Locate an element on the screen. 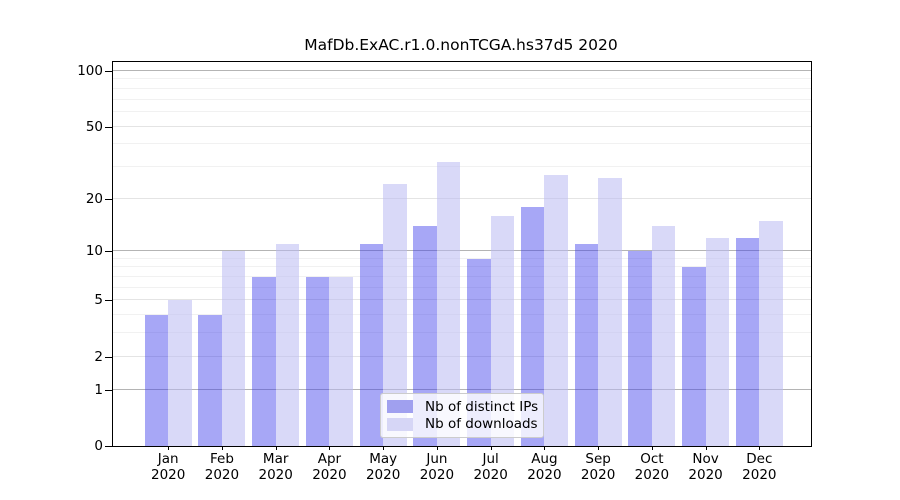  bar-ips-oct is located at coordinates (640, 348).